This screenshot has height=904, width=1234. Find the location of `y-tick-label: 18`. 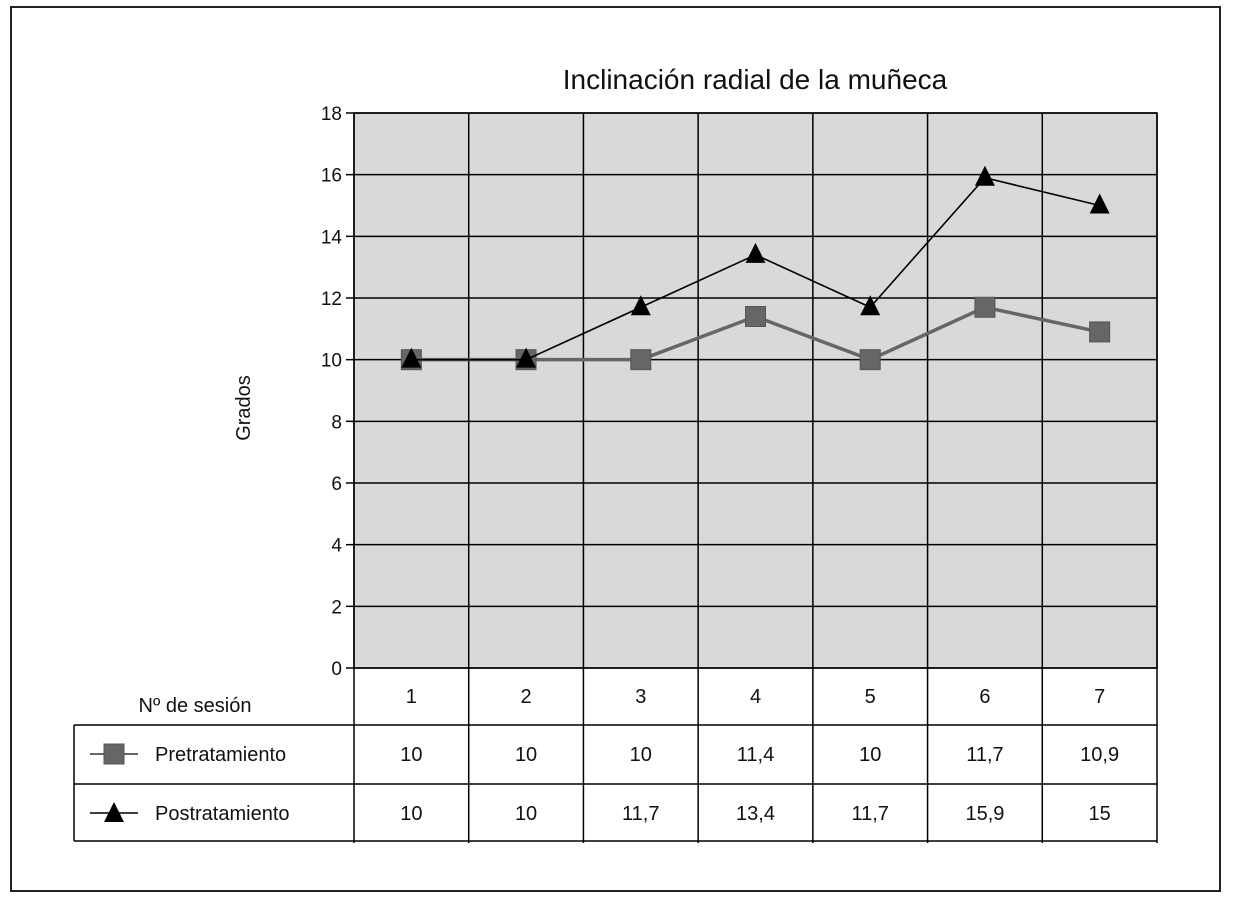

y-tick-label: 18 is located at coordinates (331, 114).